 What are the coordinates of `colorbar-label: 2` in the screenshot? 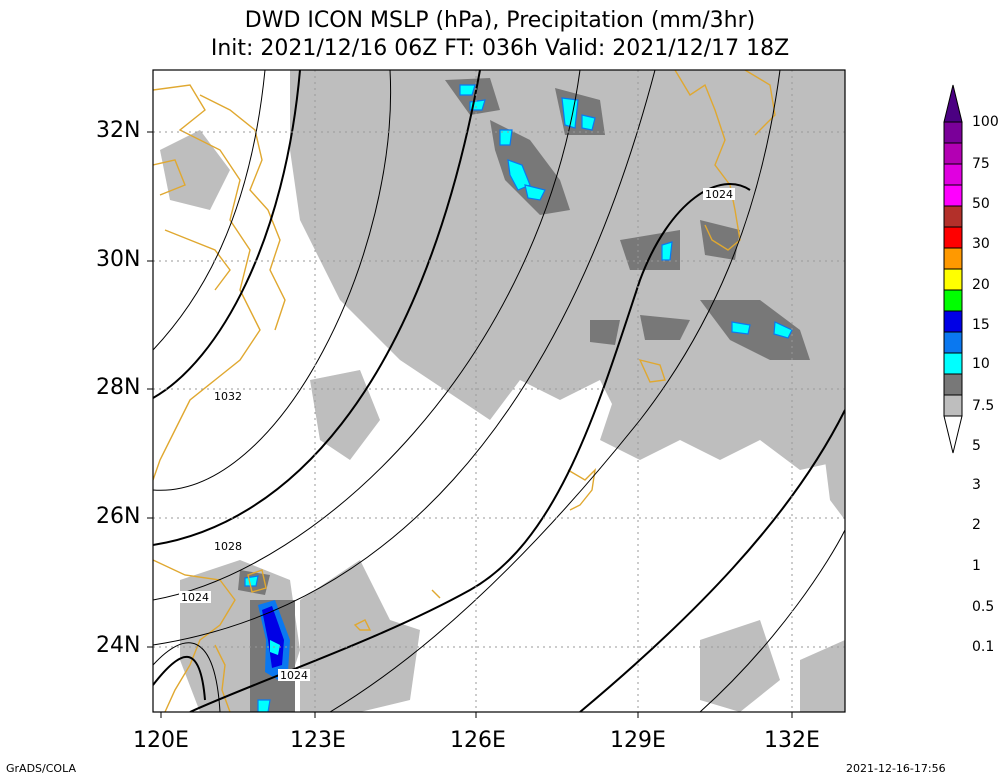 It's located at (976, 525).